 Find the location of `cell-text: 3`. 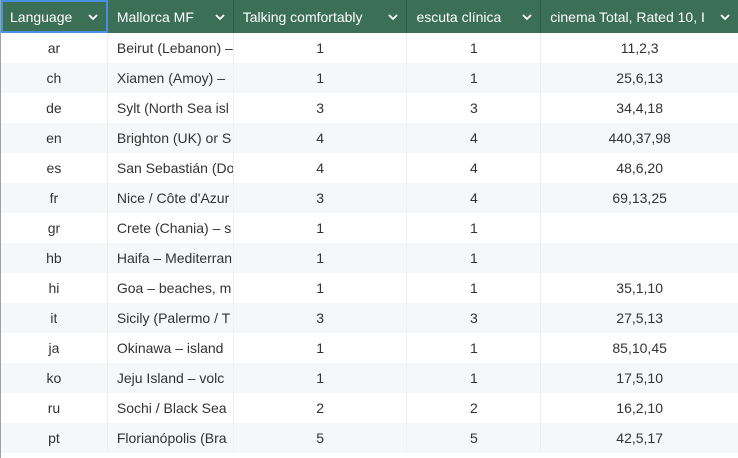

cell-text: 3 is located at coordinates (473, 318).